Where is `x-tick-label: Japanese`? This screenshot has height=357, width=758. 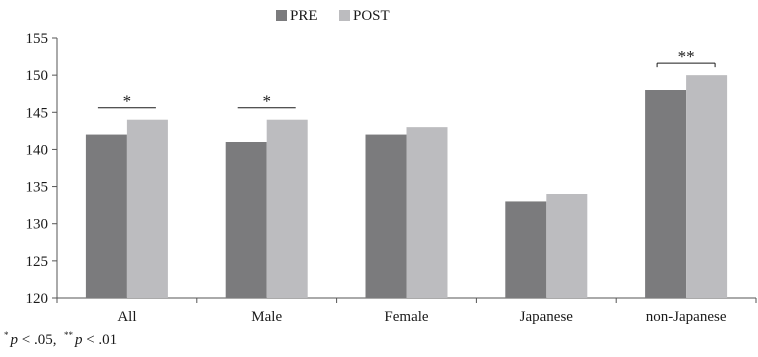 x-tick-label: Japanese is located at coordinates (547, 317).